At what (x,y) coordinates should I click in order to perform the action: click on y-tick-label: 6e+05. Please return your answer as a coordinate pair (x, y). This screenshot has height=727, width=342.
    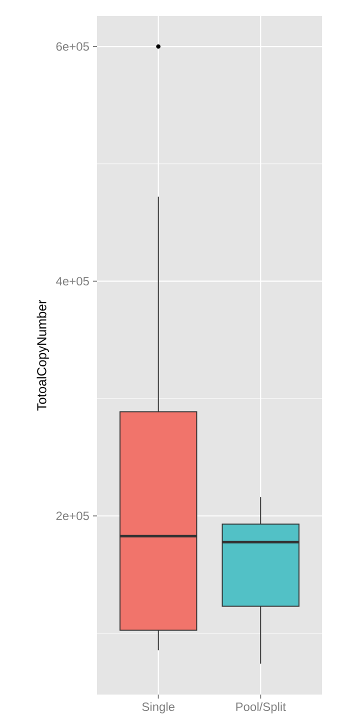
    Looking at the image, I should click on (72, 46).